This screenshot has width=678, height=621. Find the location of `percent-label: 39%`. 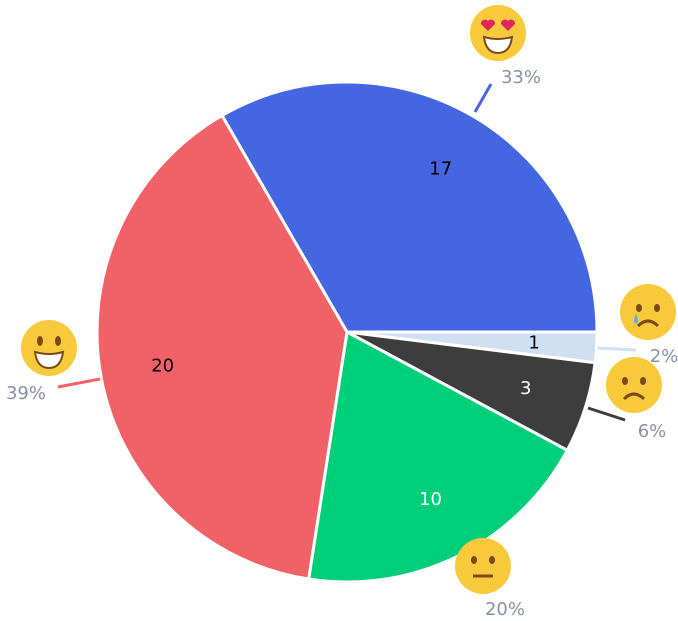

percent-label: 39% is located at coordinates (26, 393).